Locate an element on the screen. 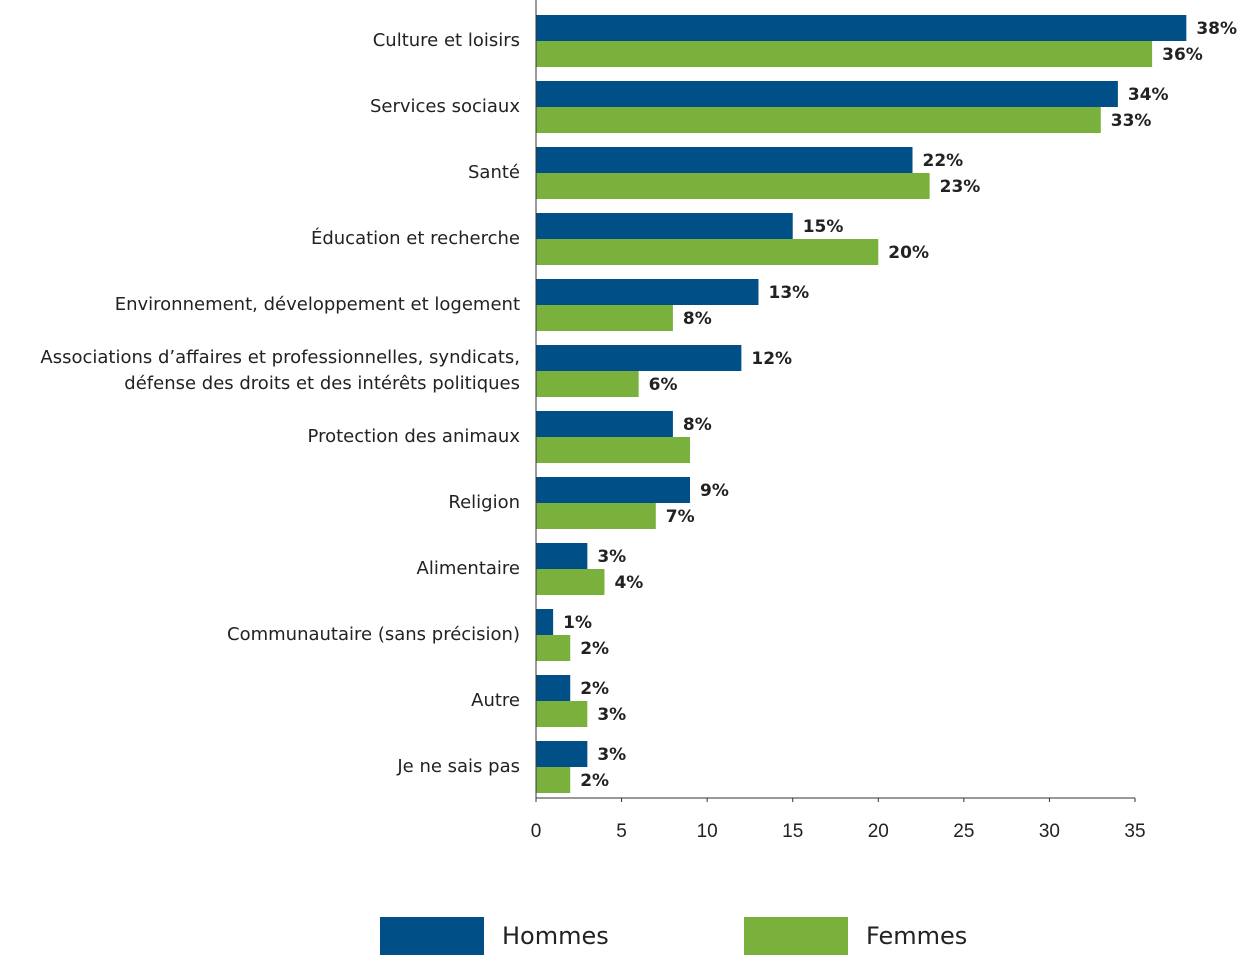  value-label: 36% is located at coordinates (1182, 55).